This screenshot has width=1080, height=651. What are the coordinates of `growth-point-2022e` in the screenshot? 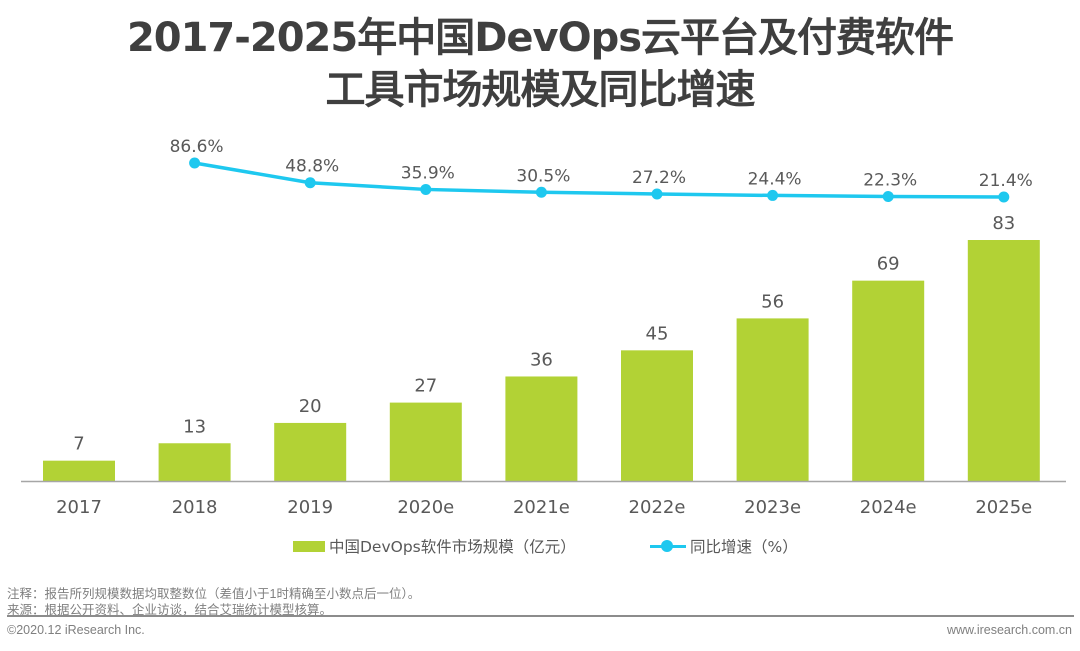 It's located at (657, 194).